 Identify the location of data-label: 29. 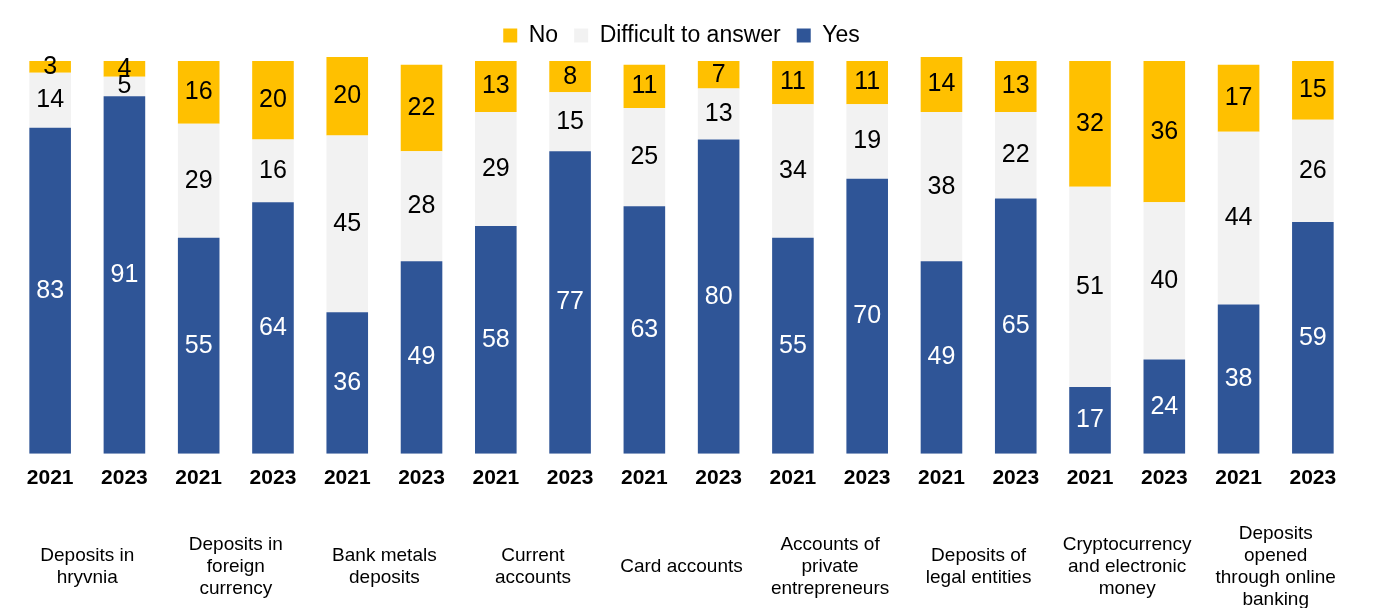
(198, 178).